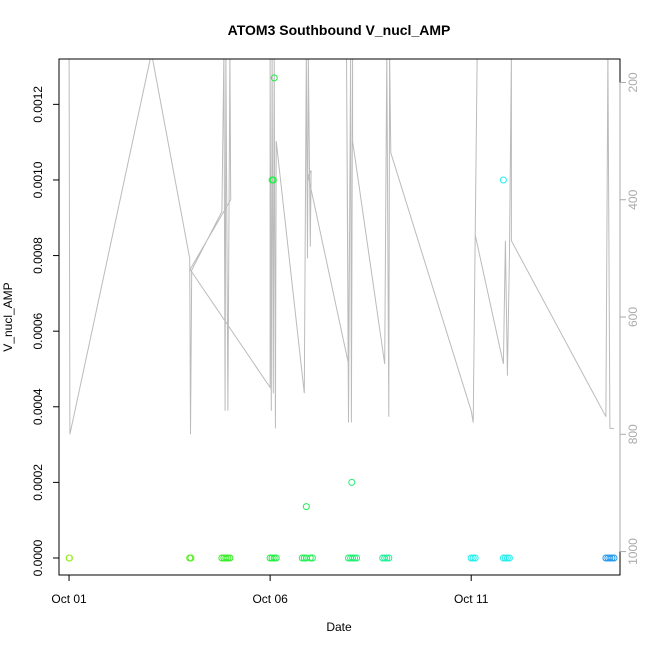  What do you see at coordinates (339, 30) in the screenshot?
I see `chart-title: ATOM3 Southbound V_nucl_AMP` at bounding box center [339, 30].